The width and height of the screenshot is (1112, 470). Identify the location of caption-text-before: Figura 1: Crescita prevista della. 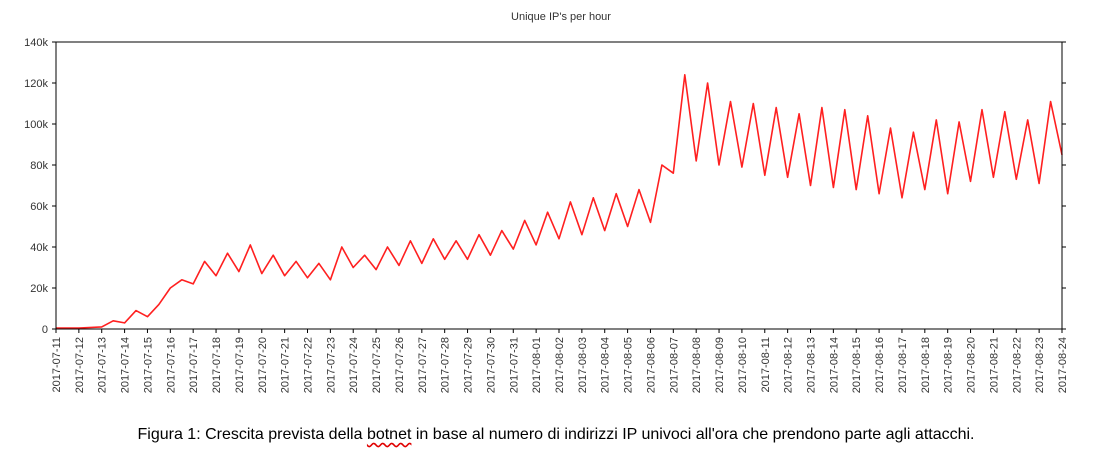
(252, 434).